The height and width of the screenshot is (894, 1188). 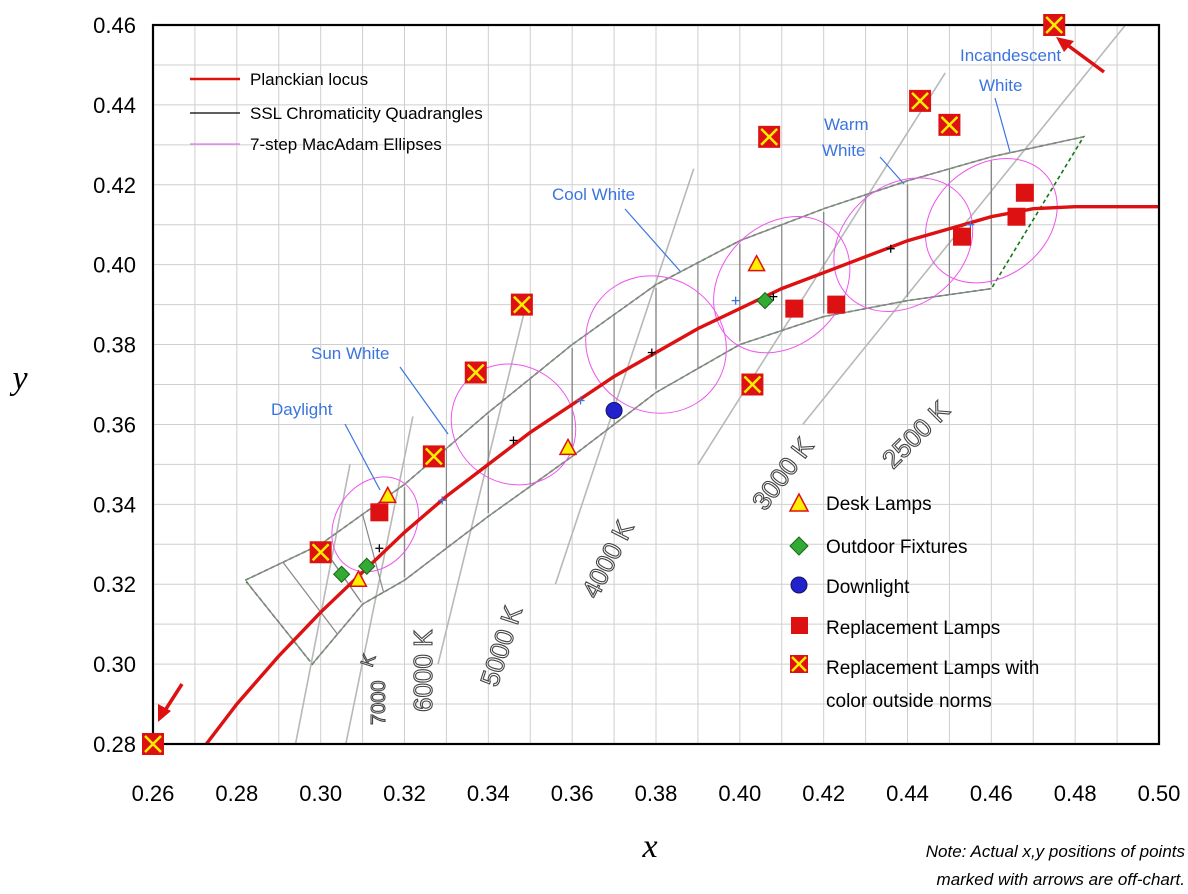 What do you see at coordinates (823, 793) in the screenshot?
I see `x-tick-label: 0.42` at bounding box center [823, 793].